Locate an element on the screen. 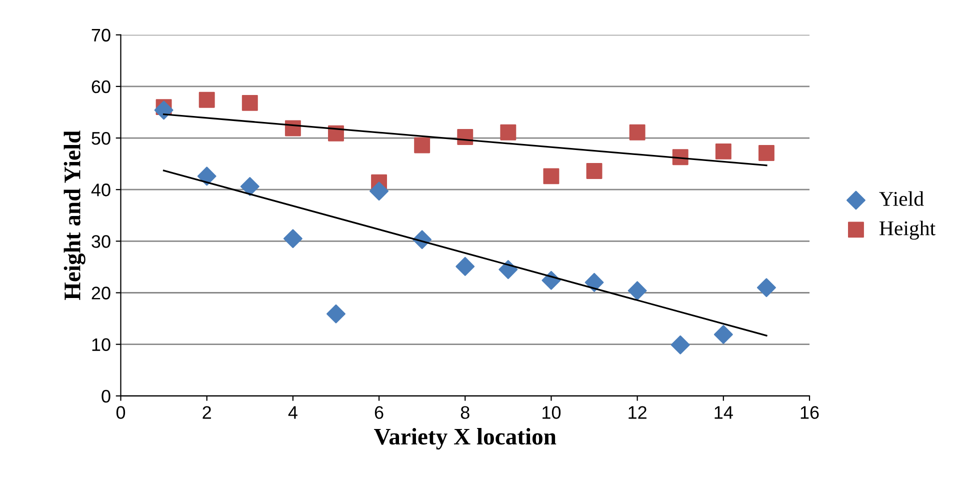  y-axis-title: Height and Yield is located at coordinates (75, 215).